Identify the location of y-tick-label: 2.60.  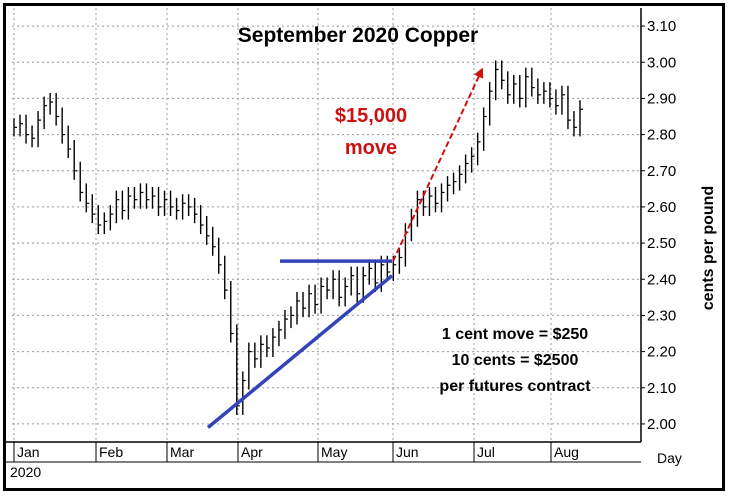
(661, 207).